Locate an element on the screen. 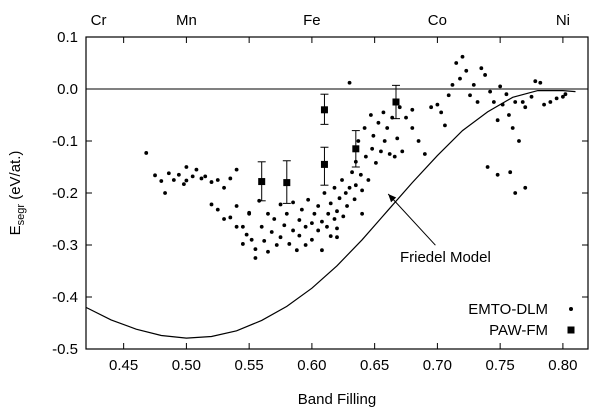  y-tick-label: -0.5 is located at coordinates (65, 349).